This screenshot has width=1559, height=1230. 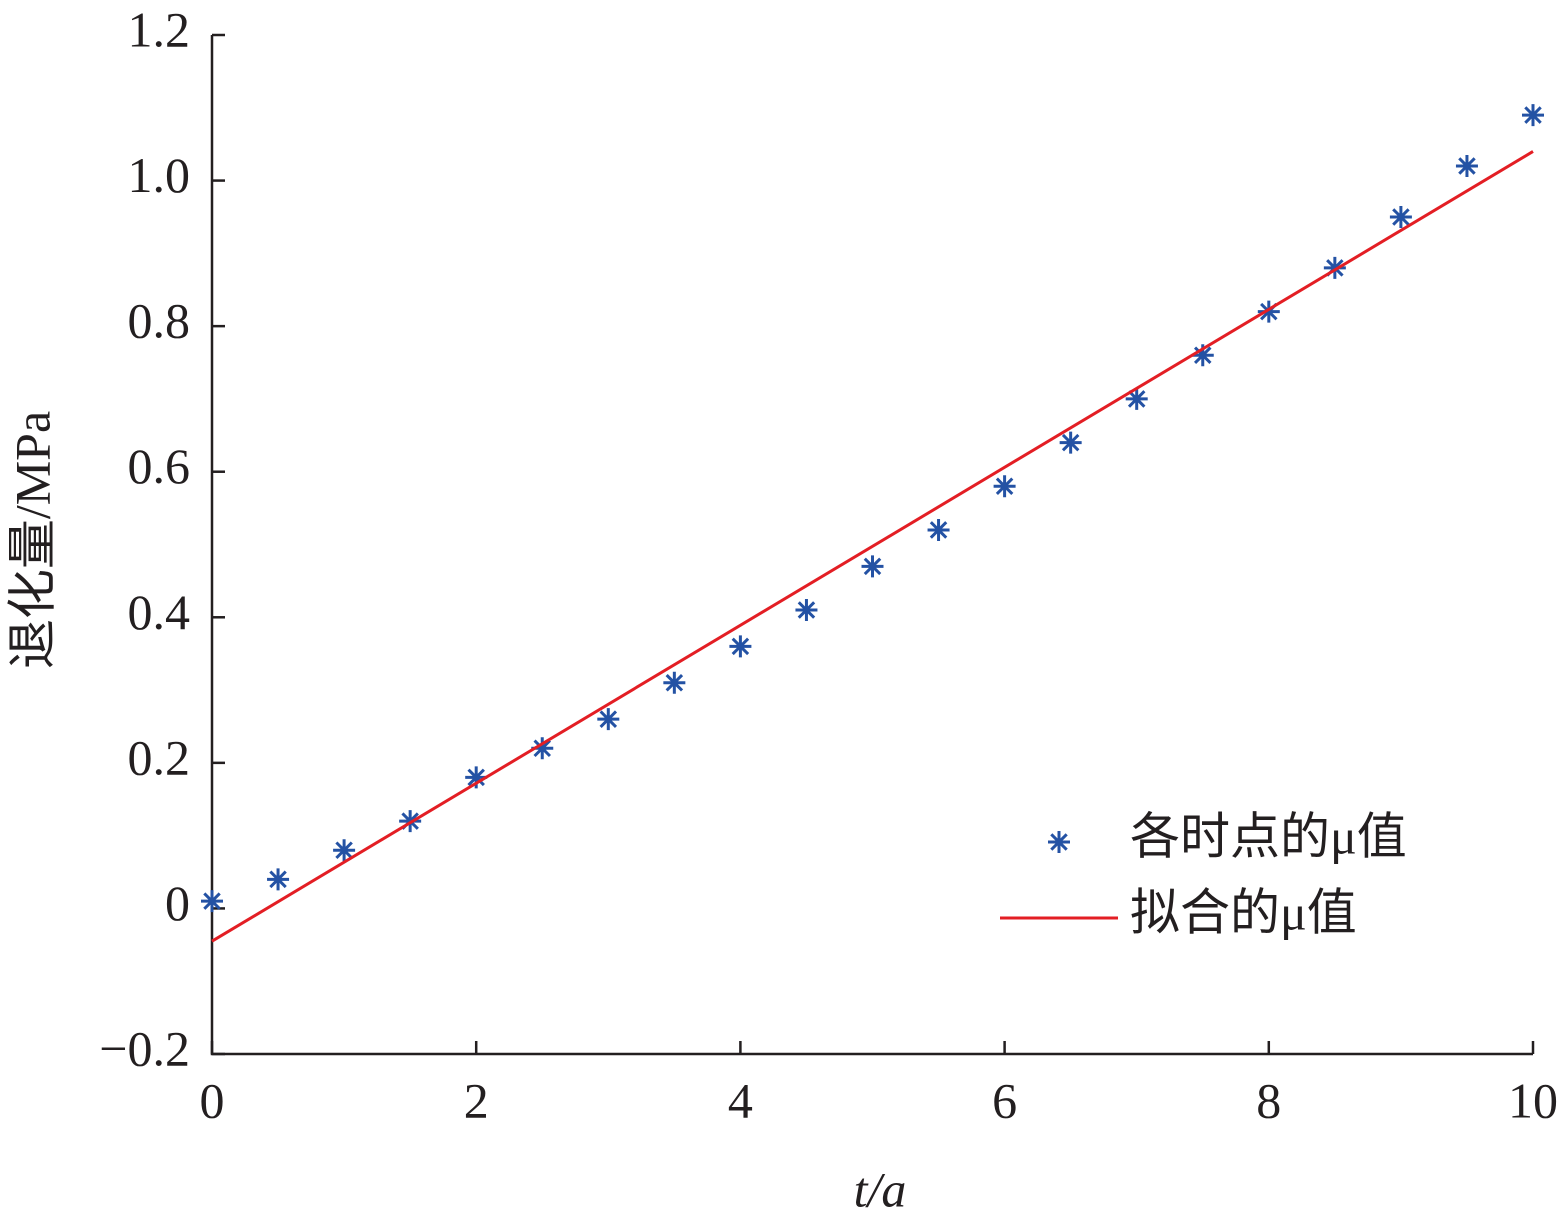 What do you see at coordinates (159, 612) in the screenshot?
I see `y-tick-label: 0.4` at bounding box center [159, 612].